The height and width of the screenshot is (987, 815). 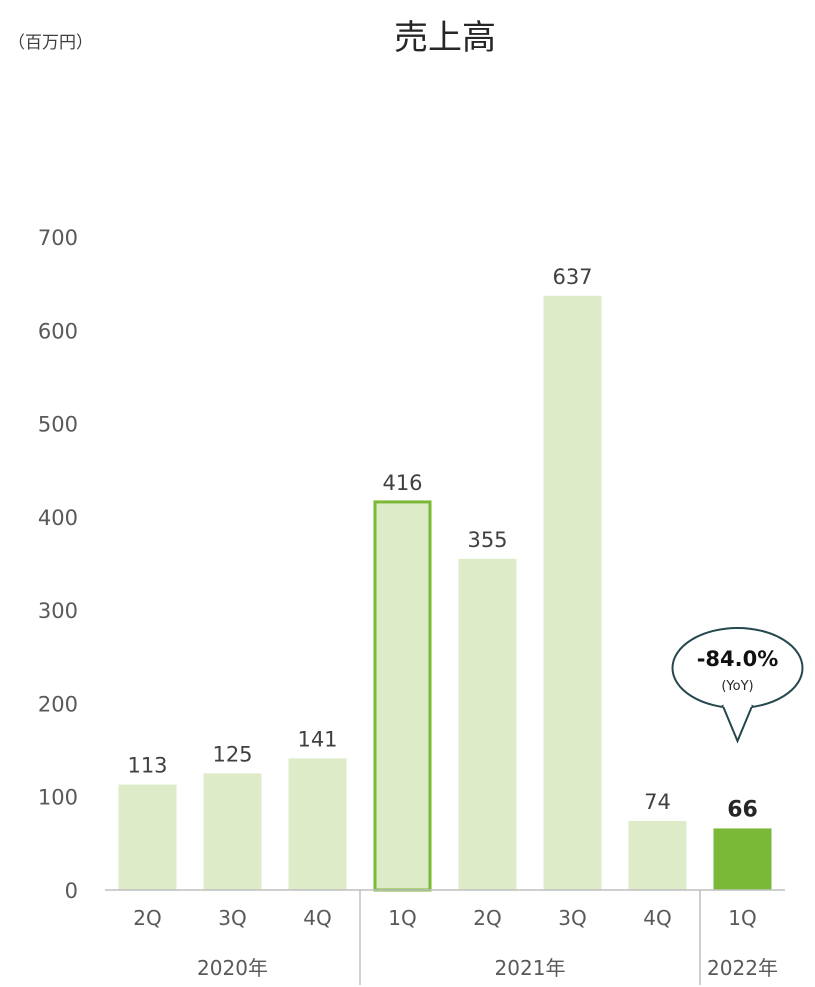 What do you see at coordinates (572, 277) in the screenshot?
I see `data-label: 637` at bounding box center [572, 277].